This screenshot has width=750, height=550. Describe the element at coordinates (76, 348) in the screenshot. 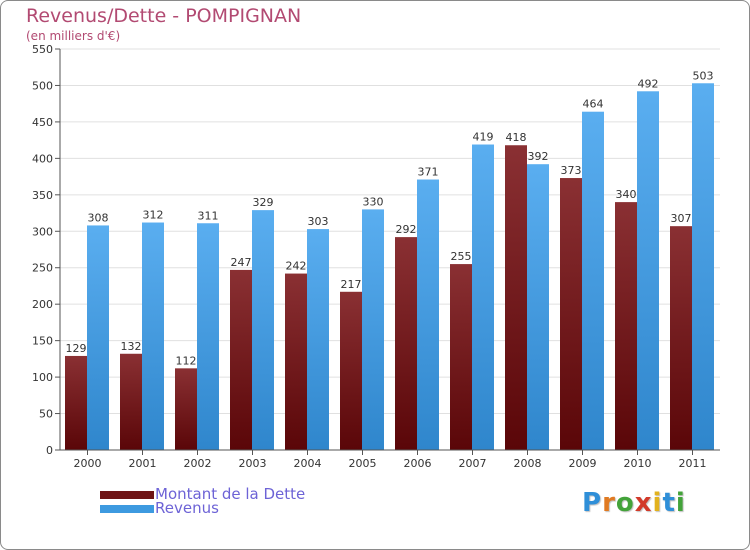

I see `data-label-dette: 129` at that location.